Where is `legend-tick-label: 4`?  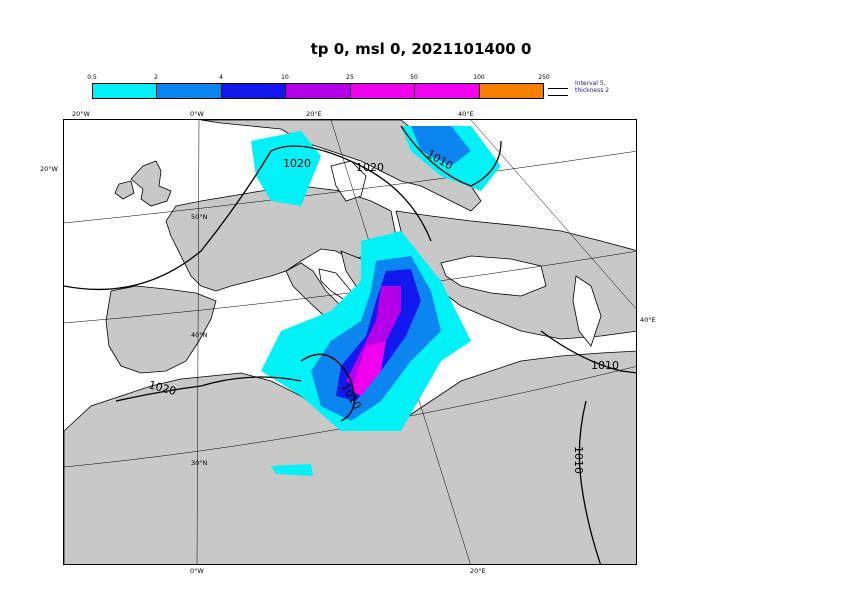 legend-tick-label: 4 is located at coordinates (221, 77).